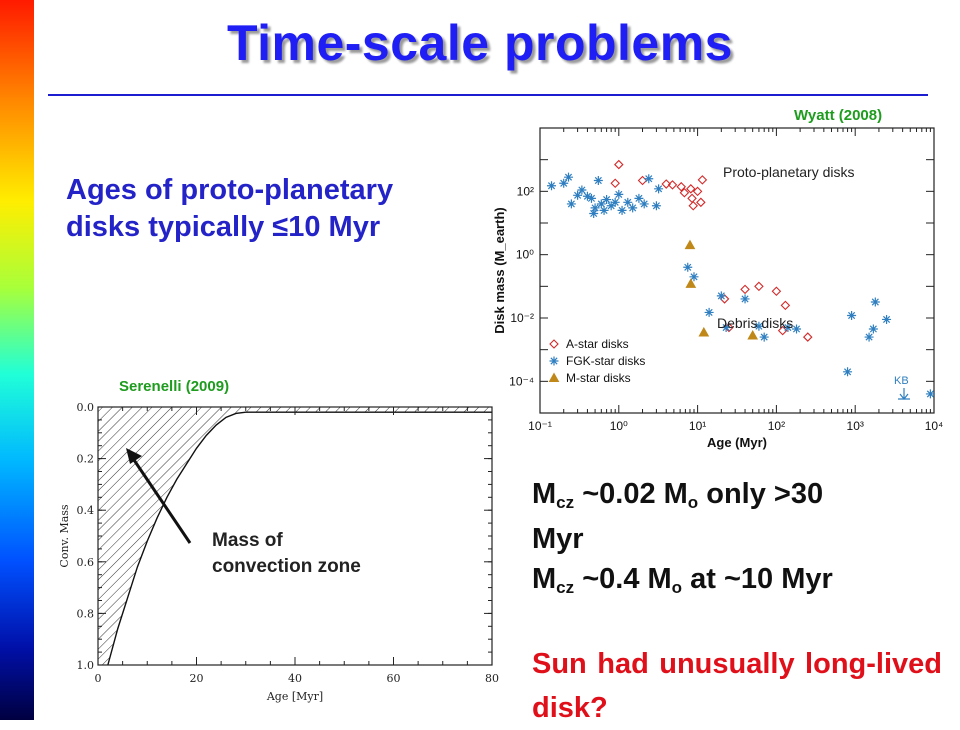  Describe the element at coordinates (721, 289) in the screenshot. I see `triangle-series` at that location.